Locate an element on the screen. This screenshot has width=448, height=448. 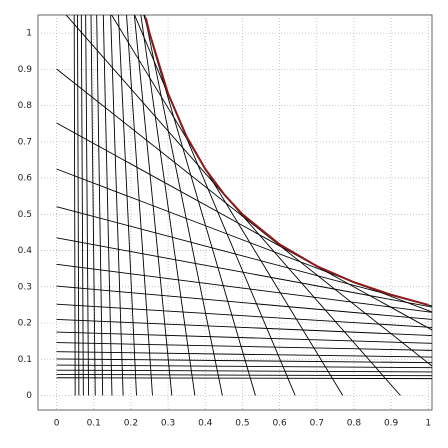
y-tick-label: 0.2 is located at coordinates (25, 324).